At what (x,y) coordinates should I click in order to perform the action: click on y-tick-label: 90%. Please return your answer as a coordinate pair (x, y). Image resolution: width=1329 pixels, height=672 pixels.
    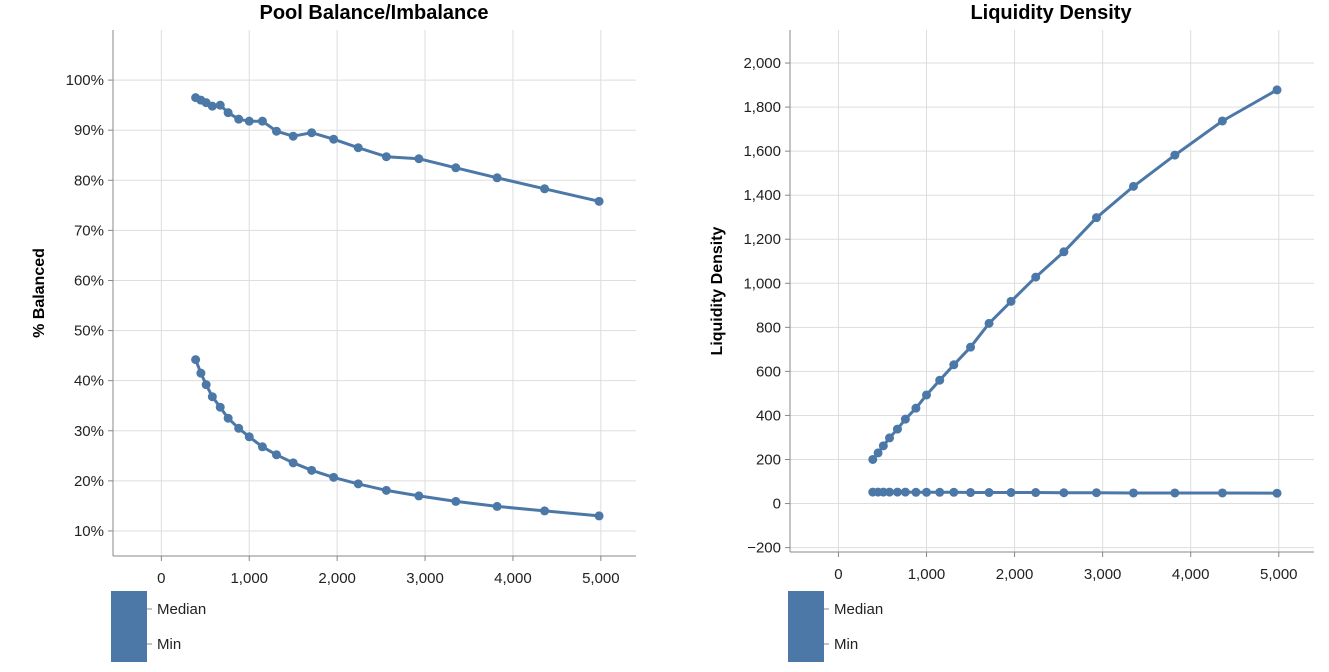
    Looking at the image, I should click on (89, 130).